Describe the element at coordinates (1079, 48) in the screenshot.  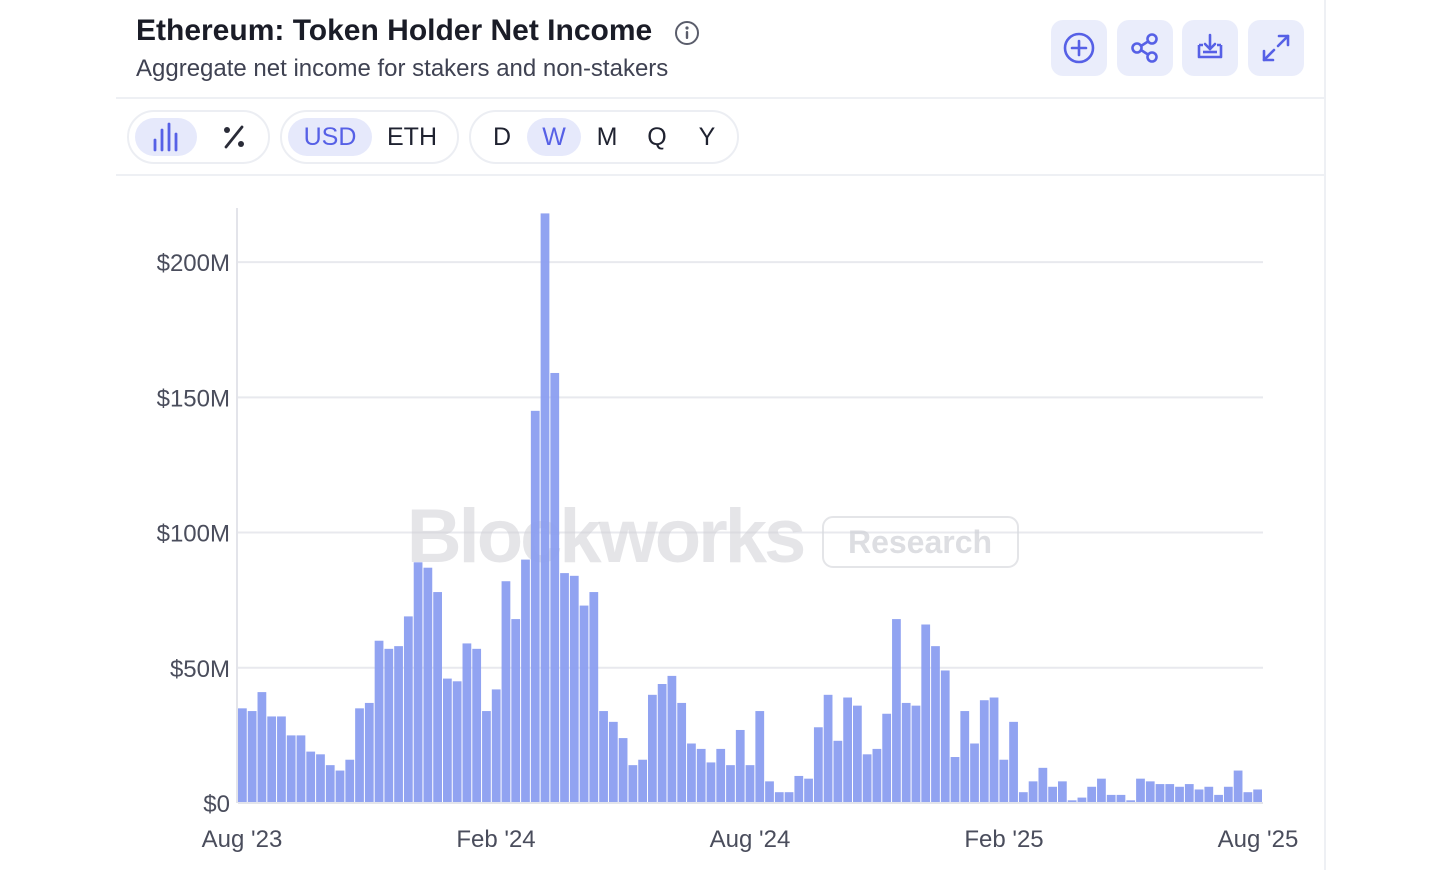
I see `add-button` at that location.